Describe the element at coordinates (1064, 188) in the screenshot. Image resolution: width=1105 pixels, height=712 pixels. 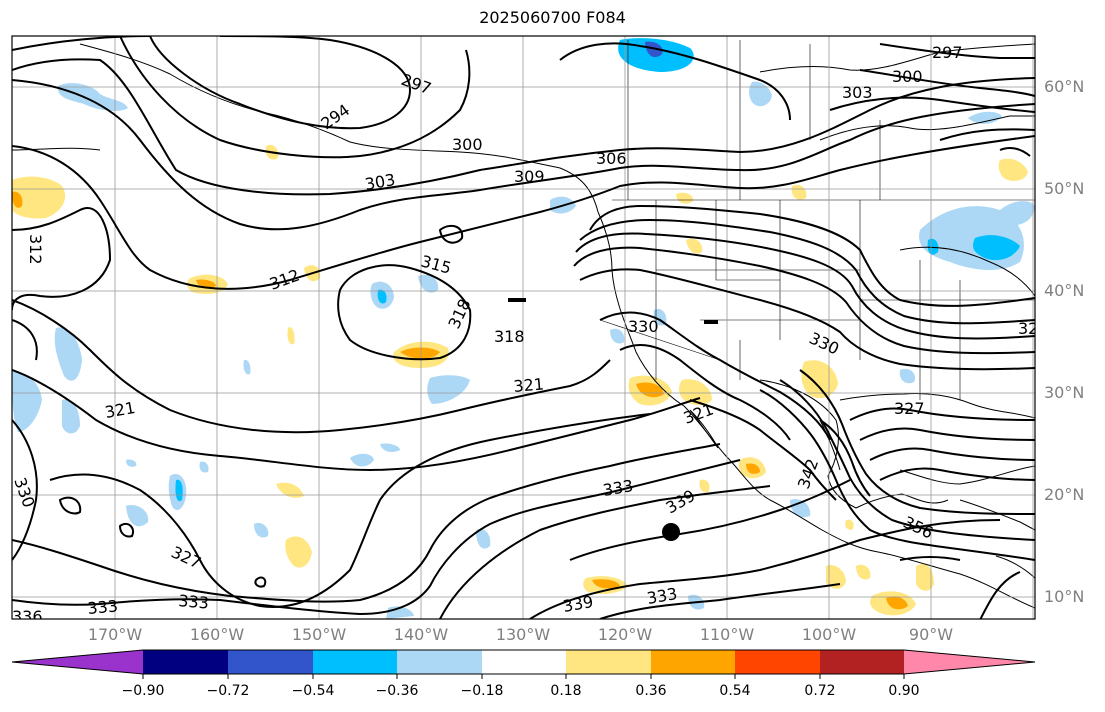
I see `lat-label-50n: 50°N` at that location.